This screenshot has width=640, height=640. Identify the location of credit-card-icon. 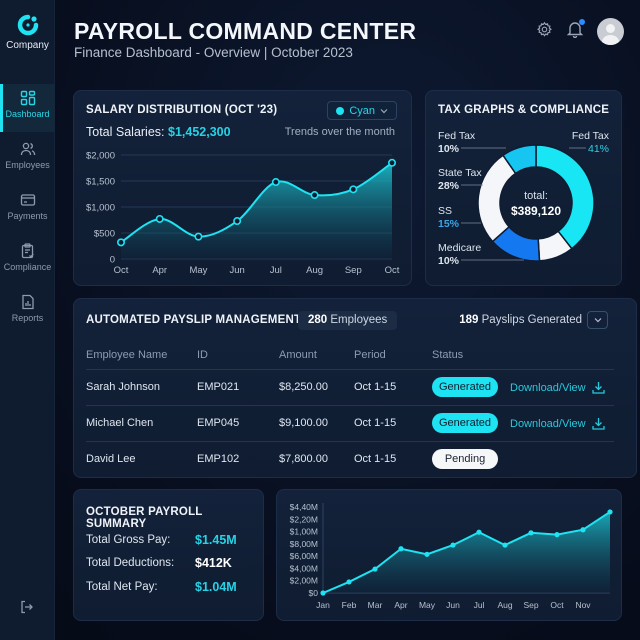
(27, 200).